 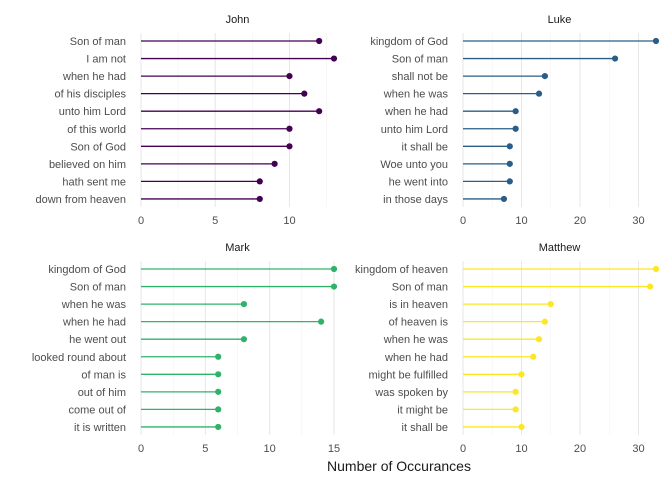 What do you see at coordinates (638, 221) in the screenshot?
I see `luke-x-tick-label: 30` at bounding box center [638, 221].